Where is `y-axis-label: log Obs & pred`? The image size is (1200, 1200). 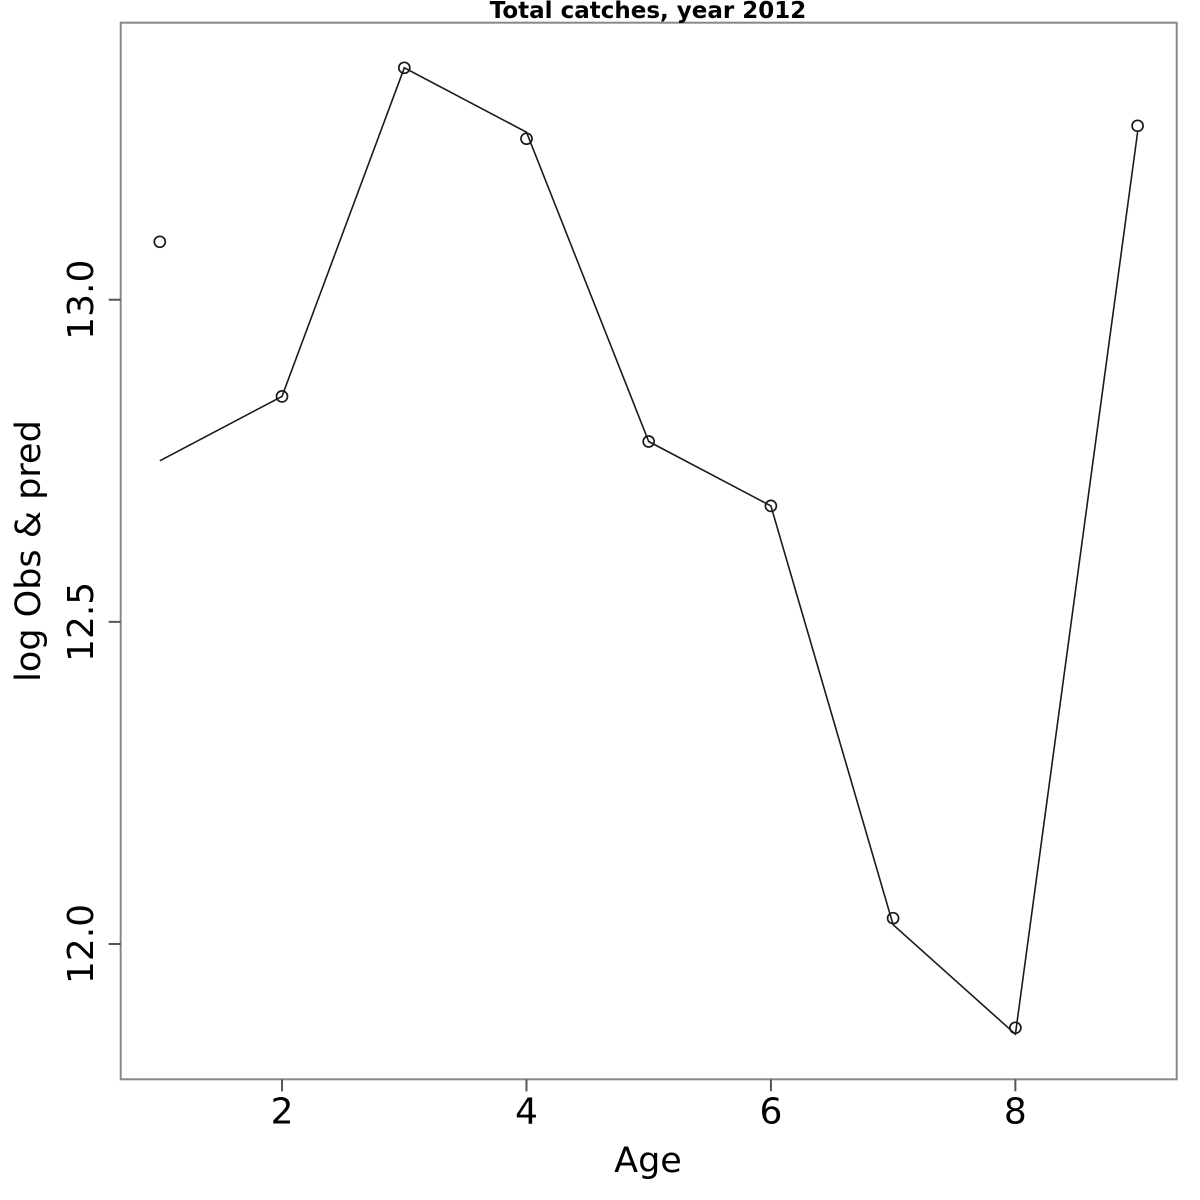
y-axis-label: log Obs & pred is located at coordinates (29, 551).